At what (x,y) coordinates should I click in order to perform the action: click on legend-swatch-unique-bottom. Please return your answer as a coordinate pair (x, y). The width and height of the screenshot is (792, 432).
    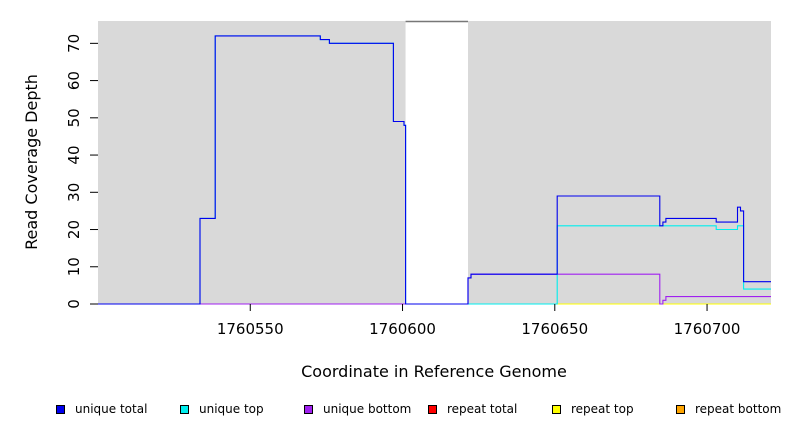
    Looking at the image, I should click on (308, 409).